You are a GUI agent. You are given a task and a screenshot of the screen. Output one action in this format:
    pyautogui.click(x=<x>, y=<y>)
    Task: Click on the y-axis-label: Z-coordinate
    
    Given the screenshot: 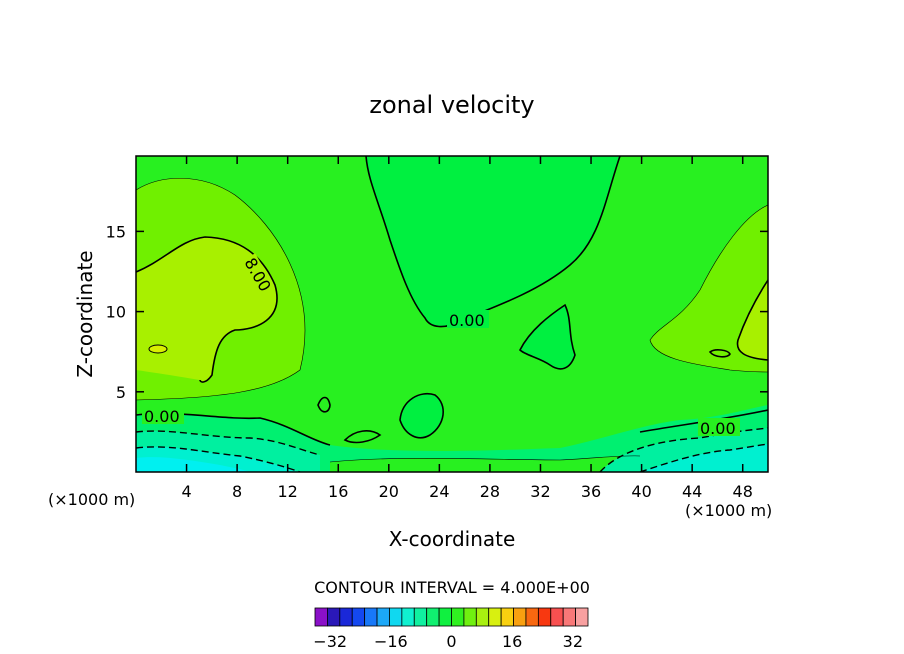 What is the action you would take?
    pyautogui.click(x=85, y=313)
    